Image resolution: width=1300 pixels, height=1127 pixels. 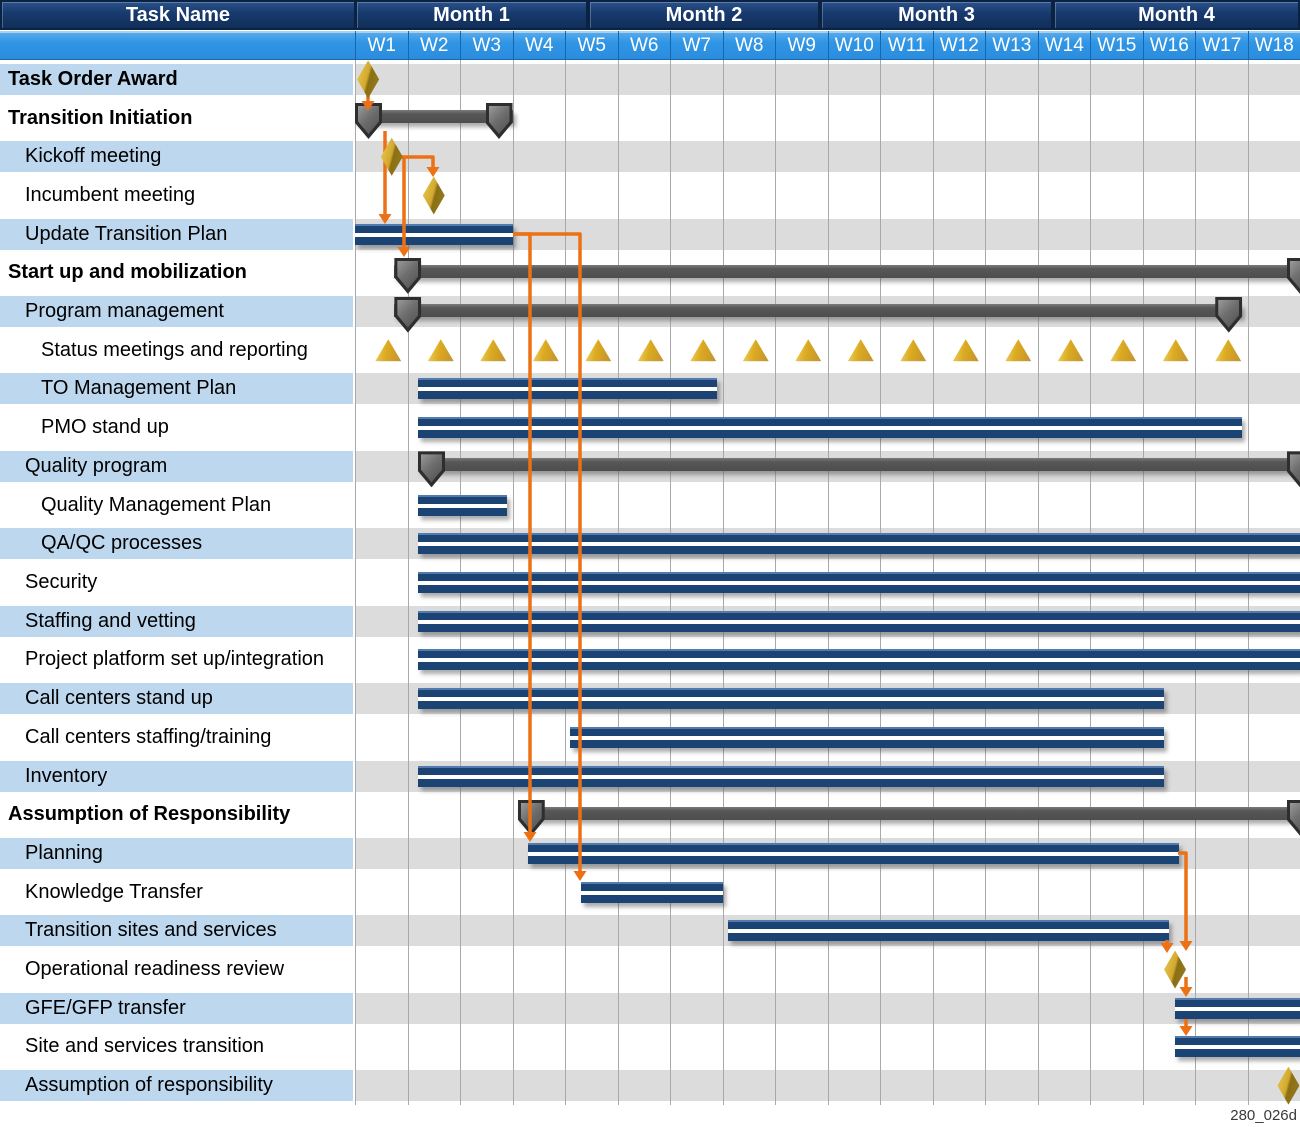 I want to click on task-name-label: Call centers staffing/training, so click(x=148, y=736).